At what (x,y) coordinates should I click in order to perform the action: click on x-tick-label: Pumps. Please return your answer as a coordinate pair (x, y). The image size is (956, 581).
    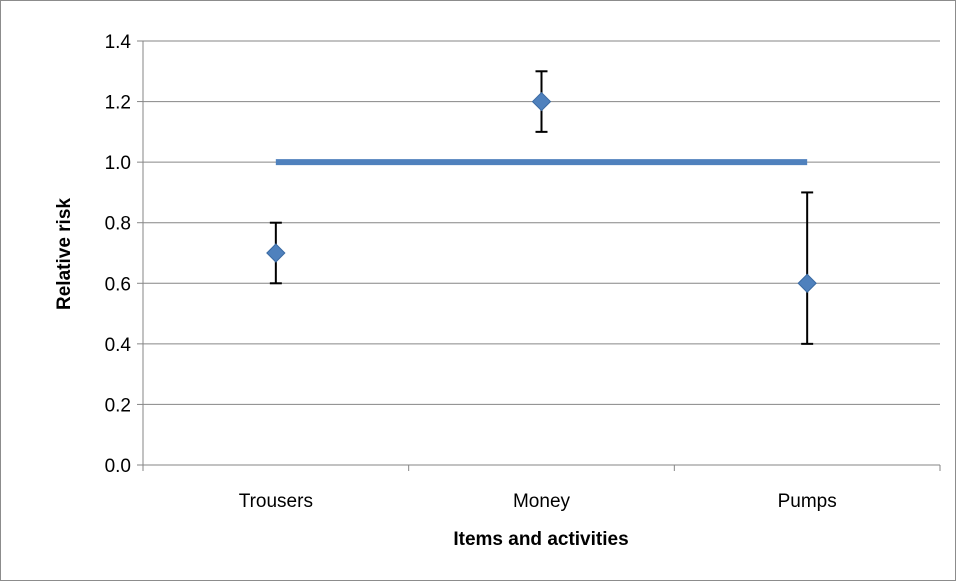
    Looking at the image, I should click on (807, 501).